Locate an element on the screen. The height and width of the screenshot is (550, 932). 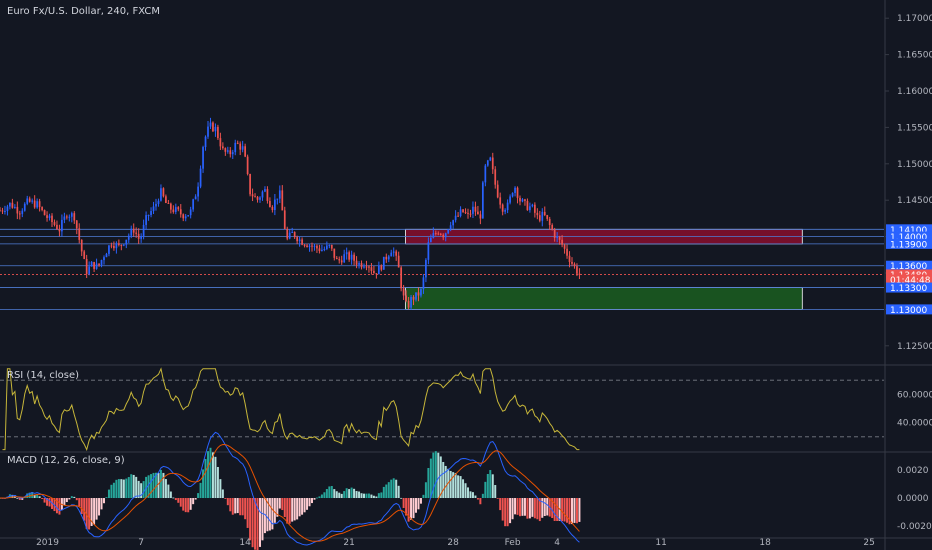
price-tick-label: 1.17000 is located at coordinates (914, 19).